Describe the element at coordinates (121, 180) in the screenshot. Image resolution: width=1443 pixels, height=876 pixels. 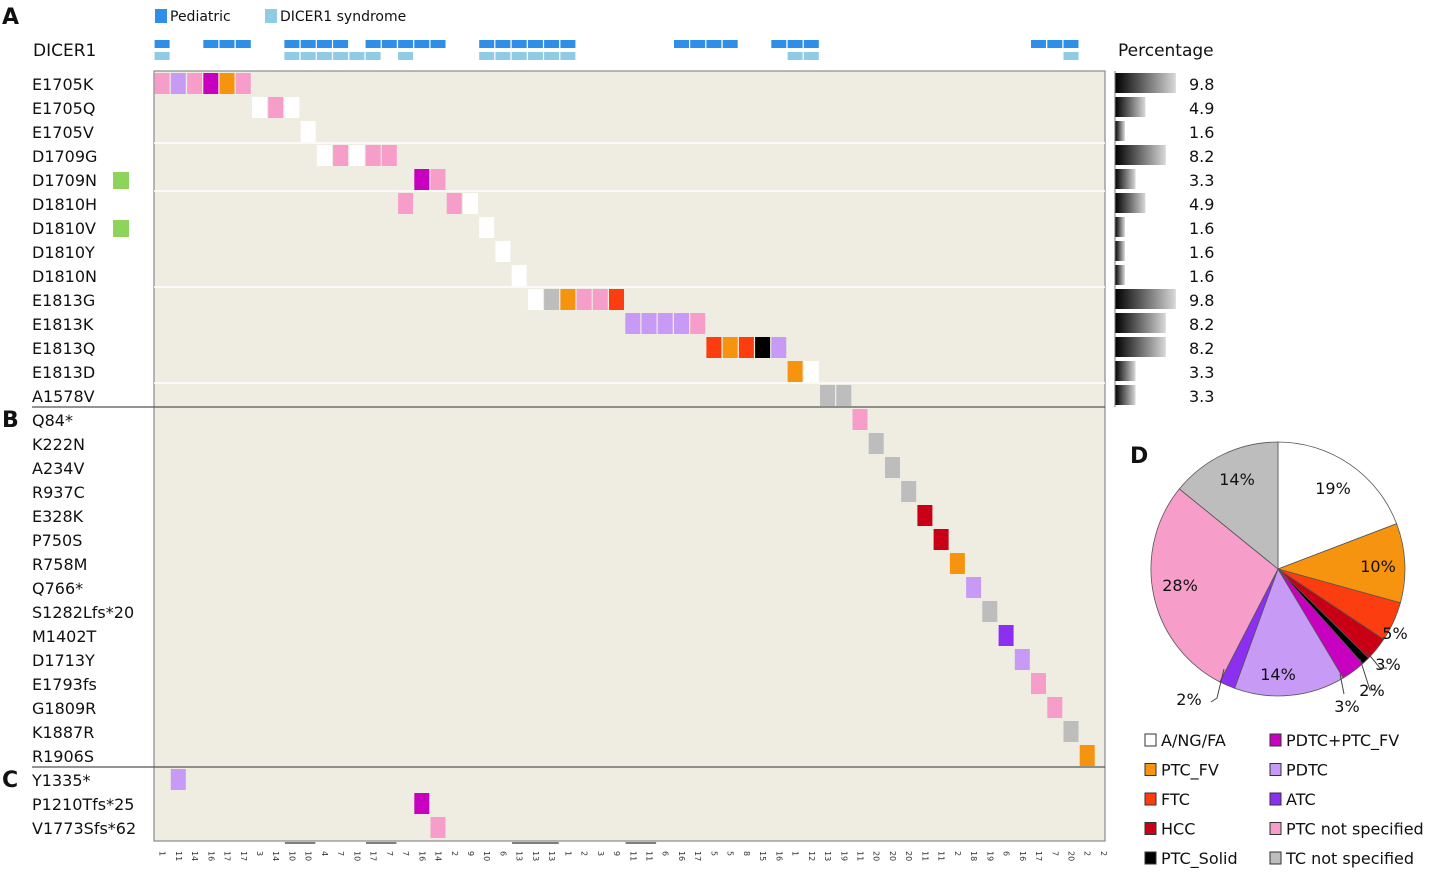
I see `hotspot-marker` at that location.